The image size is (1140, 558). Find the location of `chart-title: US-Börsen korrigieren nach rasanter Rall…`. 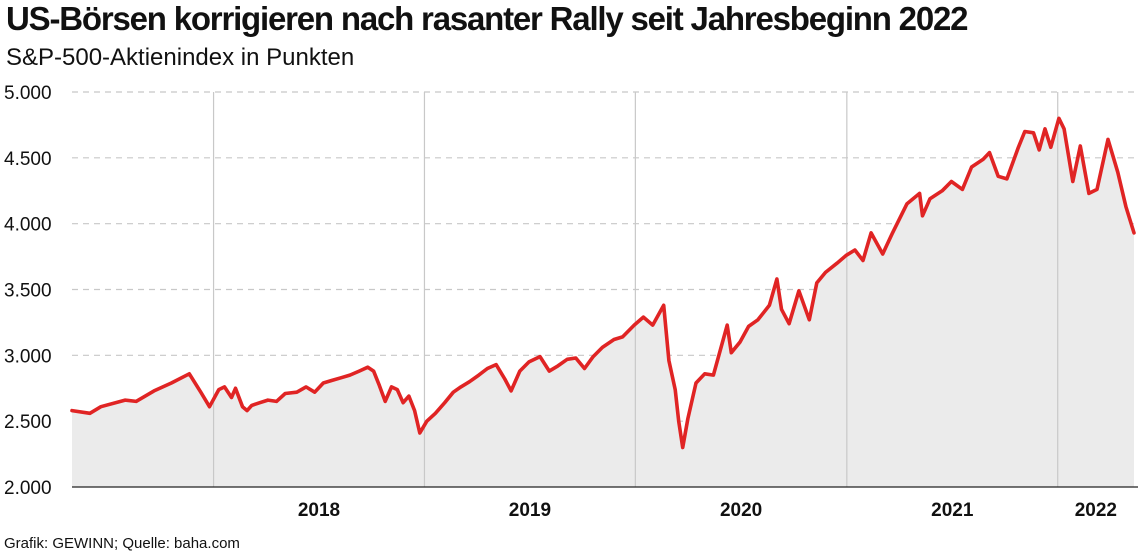

chart-title: US-Börsen korrigieren nach rasanter Rall… is located at coordinates (487, 18).